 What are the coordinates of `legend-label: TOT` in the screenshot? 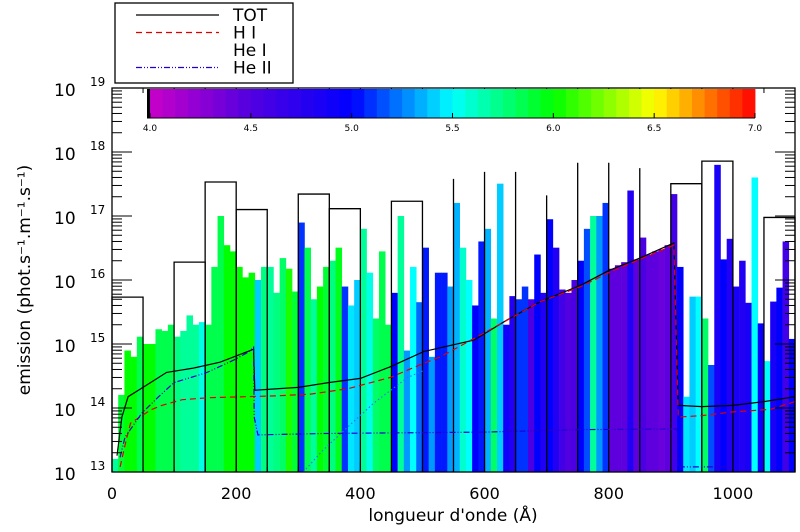 It's located at (250, 16).